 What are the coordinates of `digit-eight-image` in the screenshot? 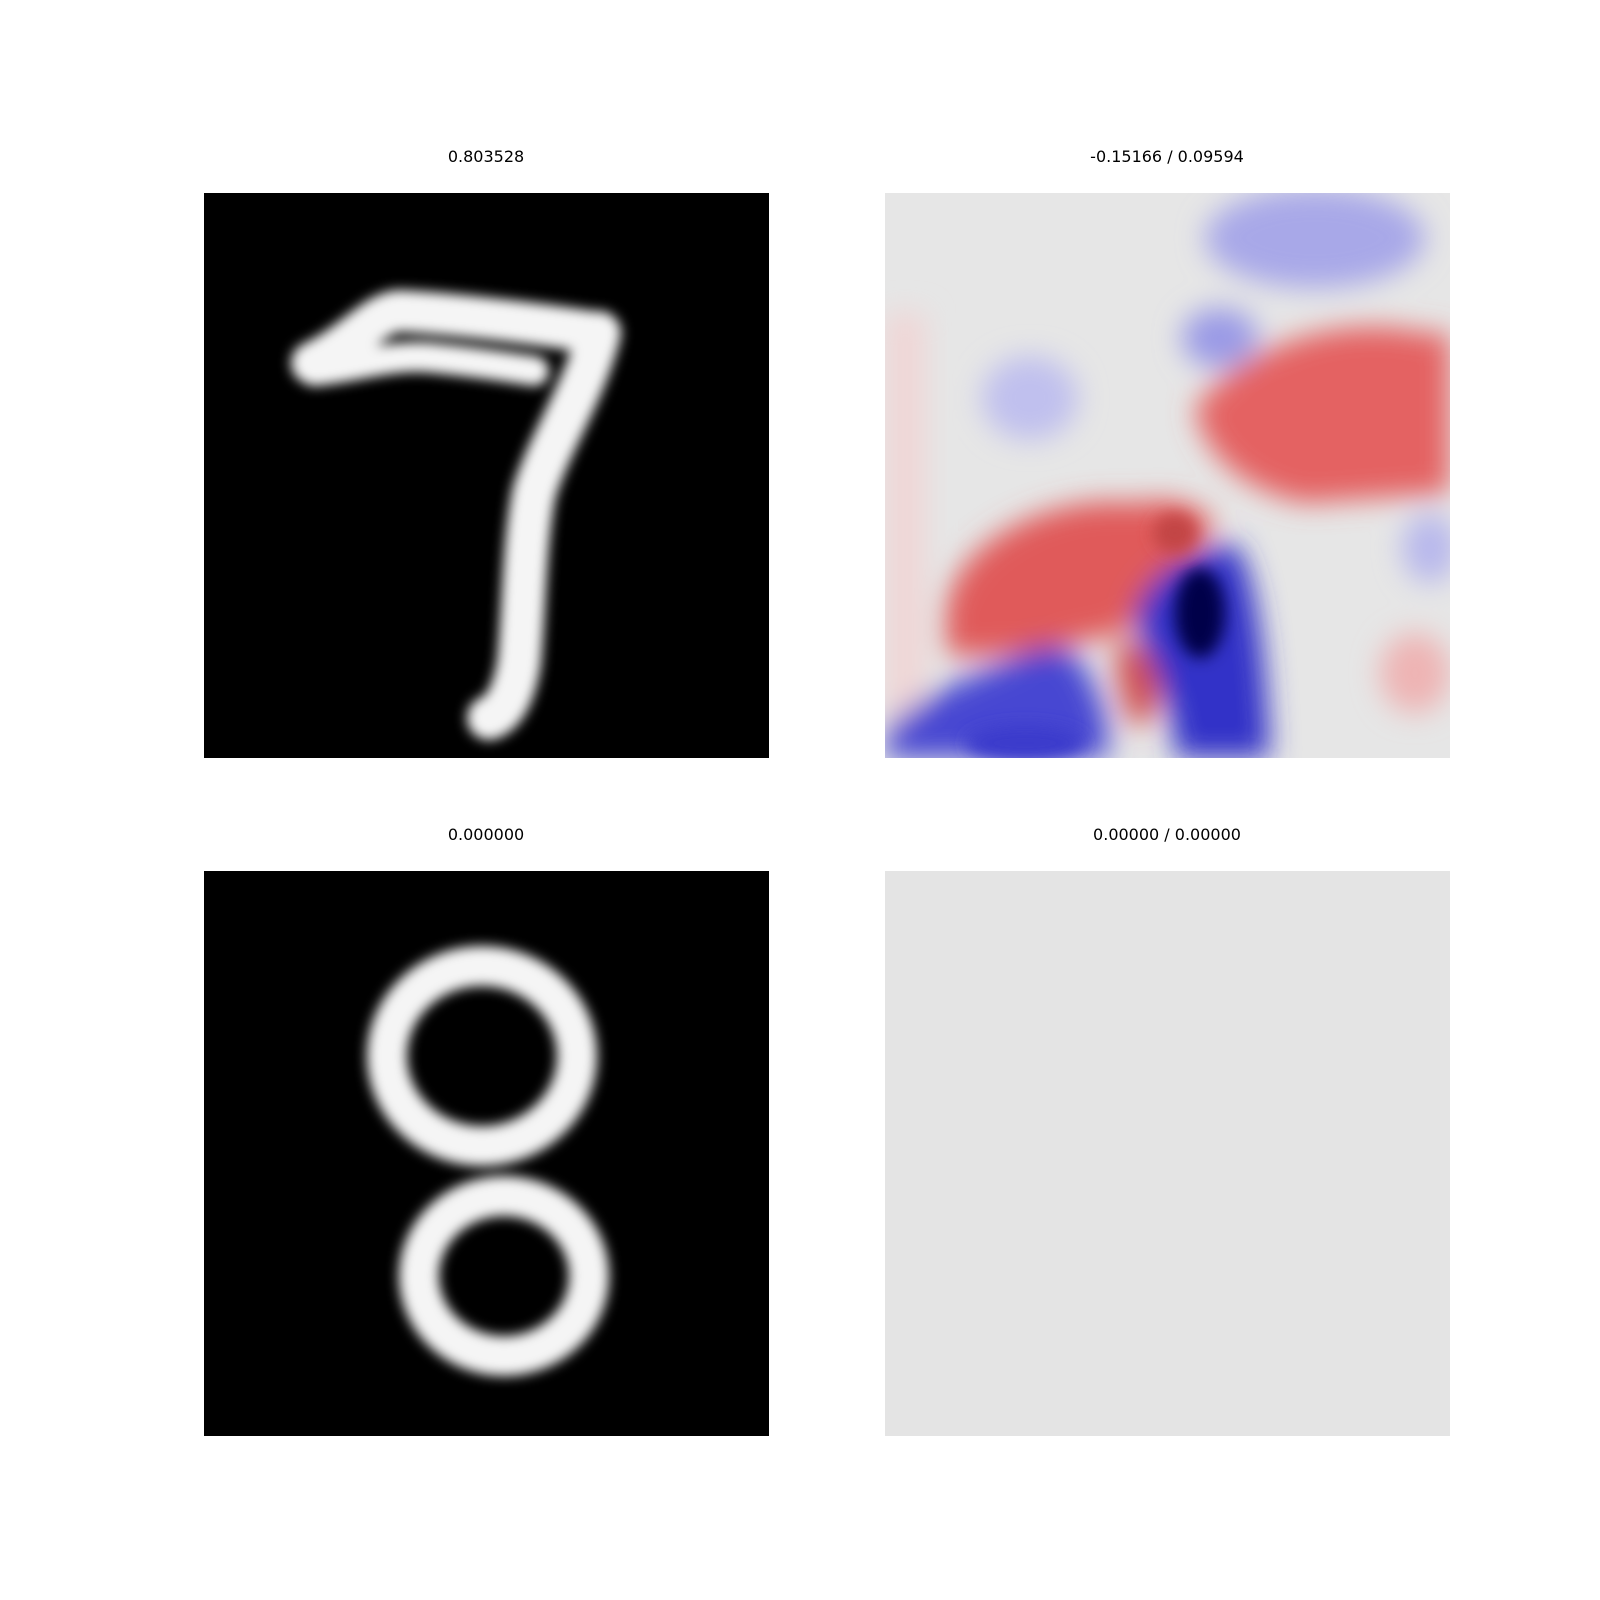 It's located at (486, 1153).